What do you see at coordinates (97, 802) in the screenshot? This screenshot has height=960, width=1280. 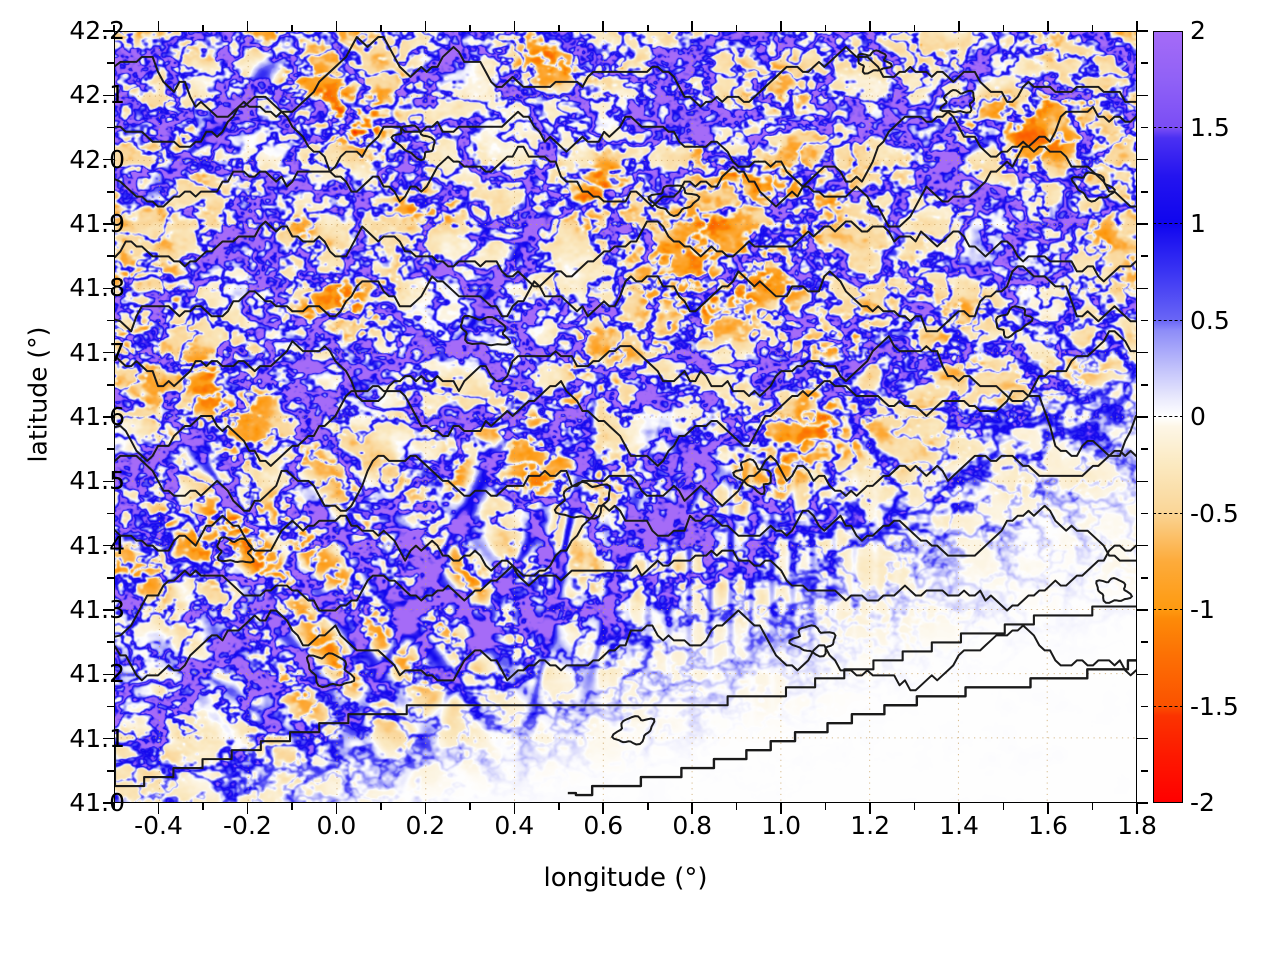 I see `y-tick-label: 41.0` at bounding box center [97, 802].